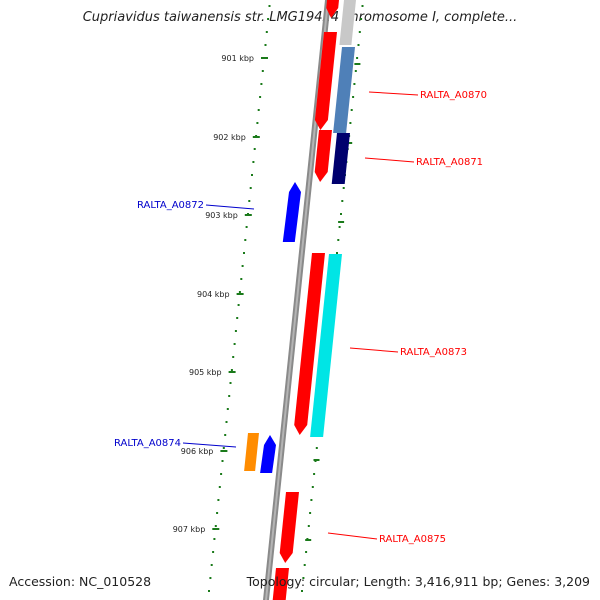  I want to click on kbp-label: 906 kbp, so click(197, 451).